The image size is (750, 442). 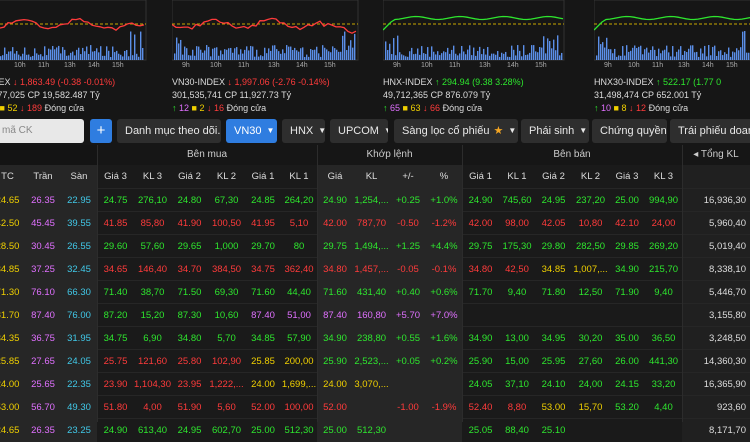 What do you see at coordinates (456, 131) in the screenshot?
I see `stock-filter-button: Sàng lọc cổ phiếu ★ ▼` at bounding box center [456, 131].